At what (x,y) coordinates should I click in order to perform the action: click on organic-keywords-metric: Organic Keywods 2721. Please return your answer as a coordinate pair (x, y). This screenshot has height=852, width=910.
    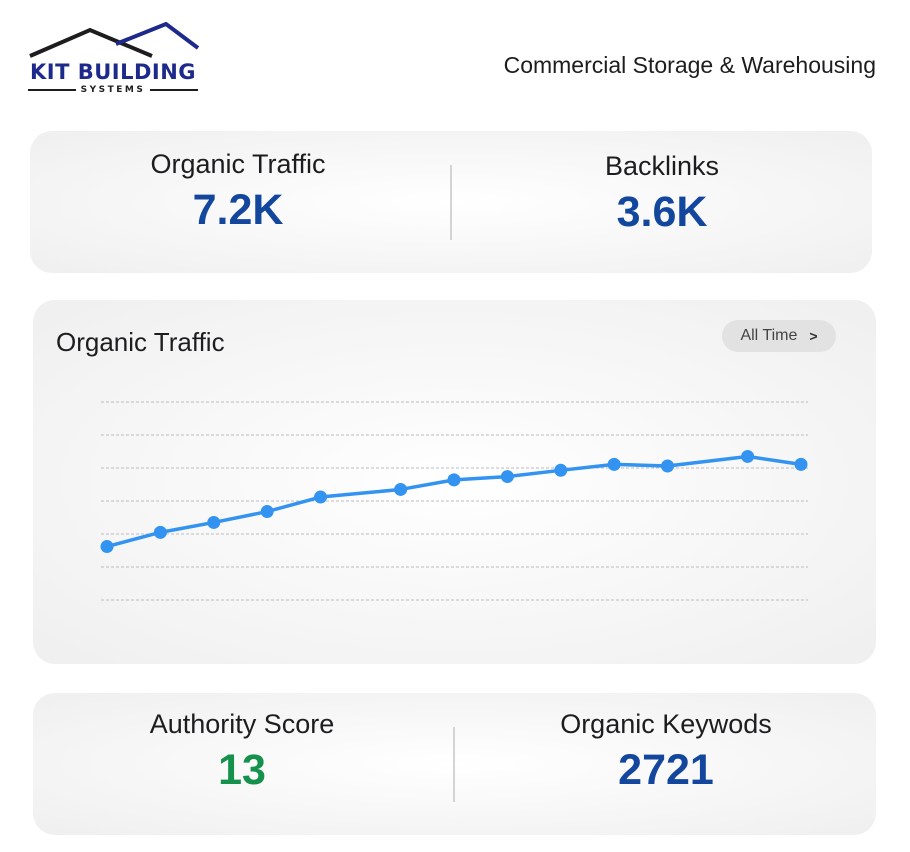
    Looking at the image, I should click on (666, 752).